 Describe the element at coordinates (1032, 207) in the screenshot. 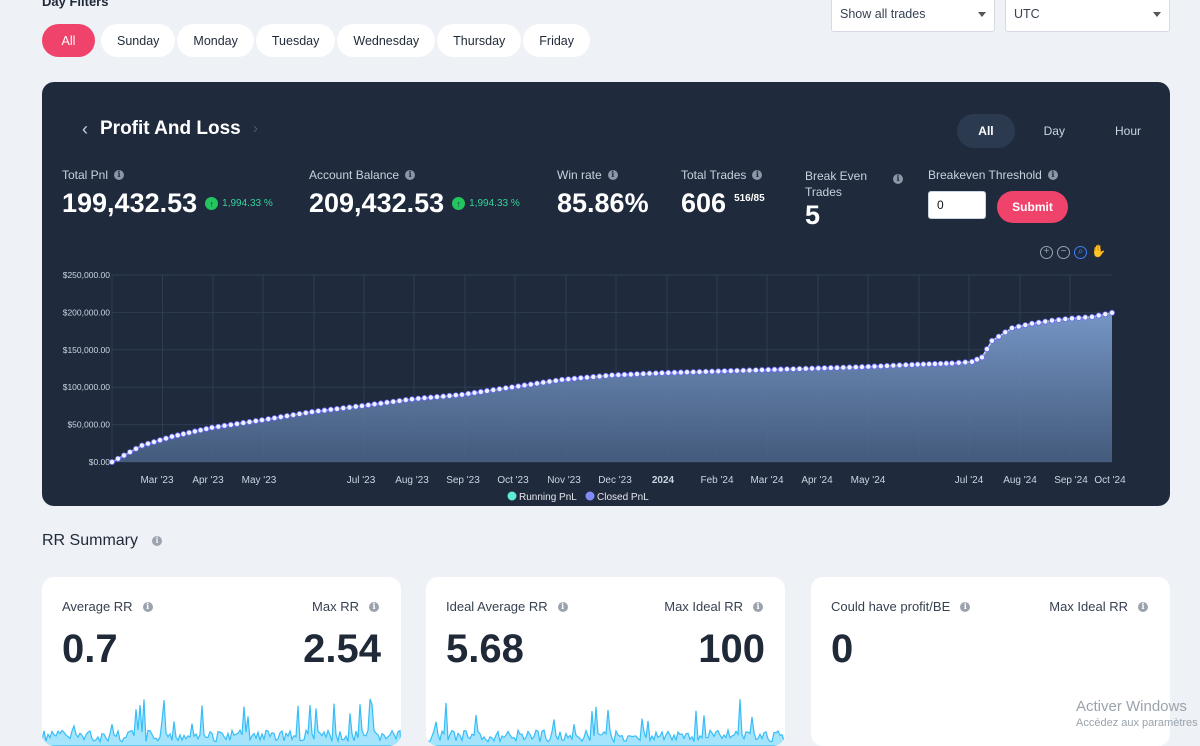

I see `submit-button: Submit` at that location.